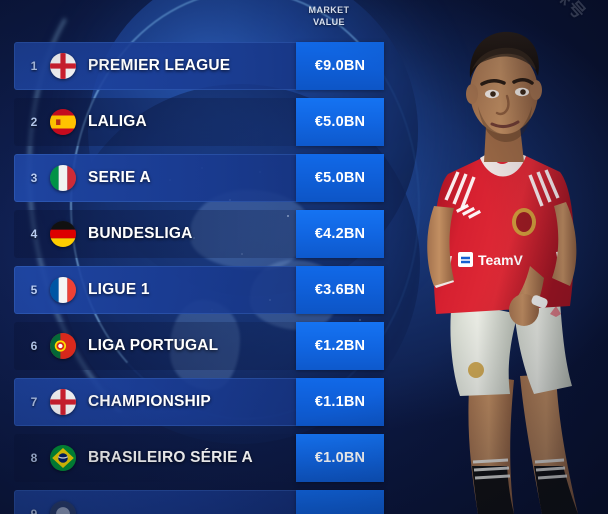 This screenshot has height=514, width=608. What do you see at coordinates (119, 177) in the screenshot?
I see `league-name: SERIE A` at bounding box center [119, 177].